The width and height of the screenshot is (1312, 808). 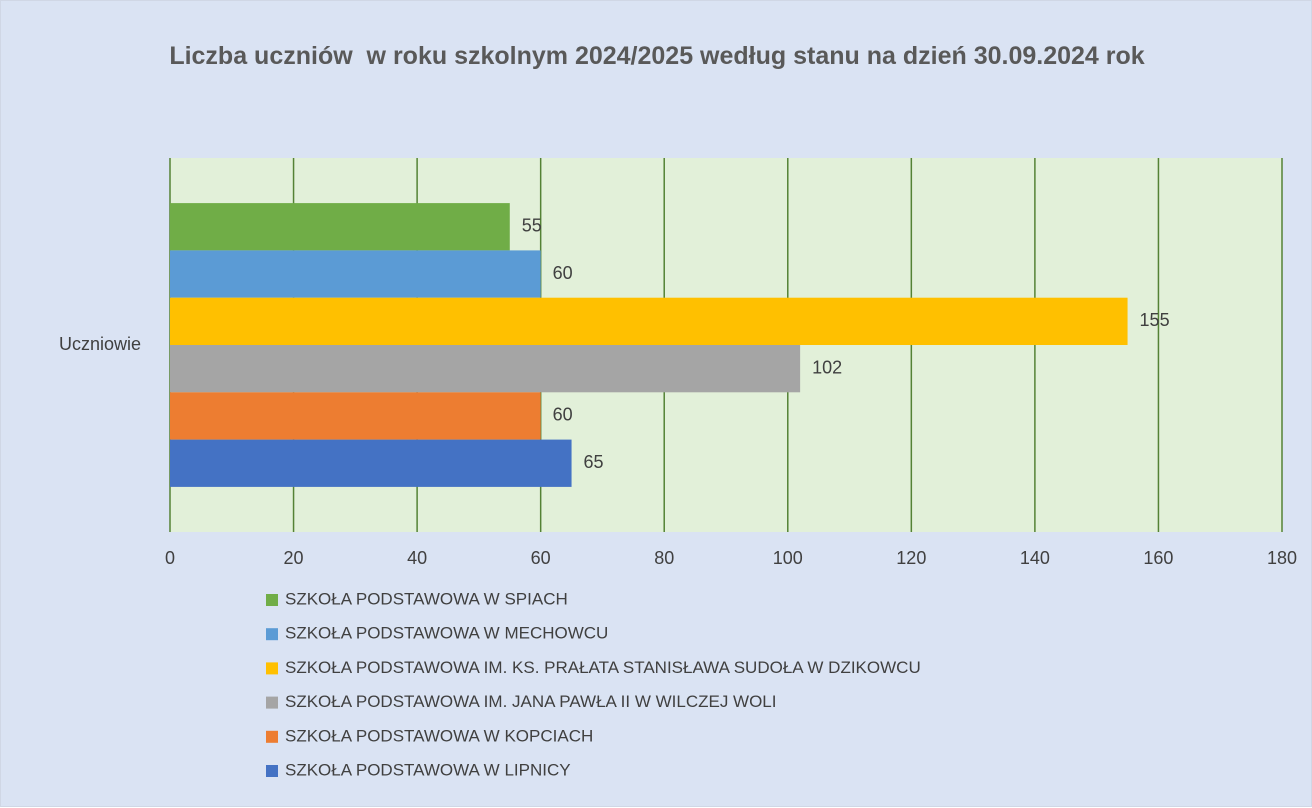 I want to click on x-tick-label: 80, so click(x=664, y=558).